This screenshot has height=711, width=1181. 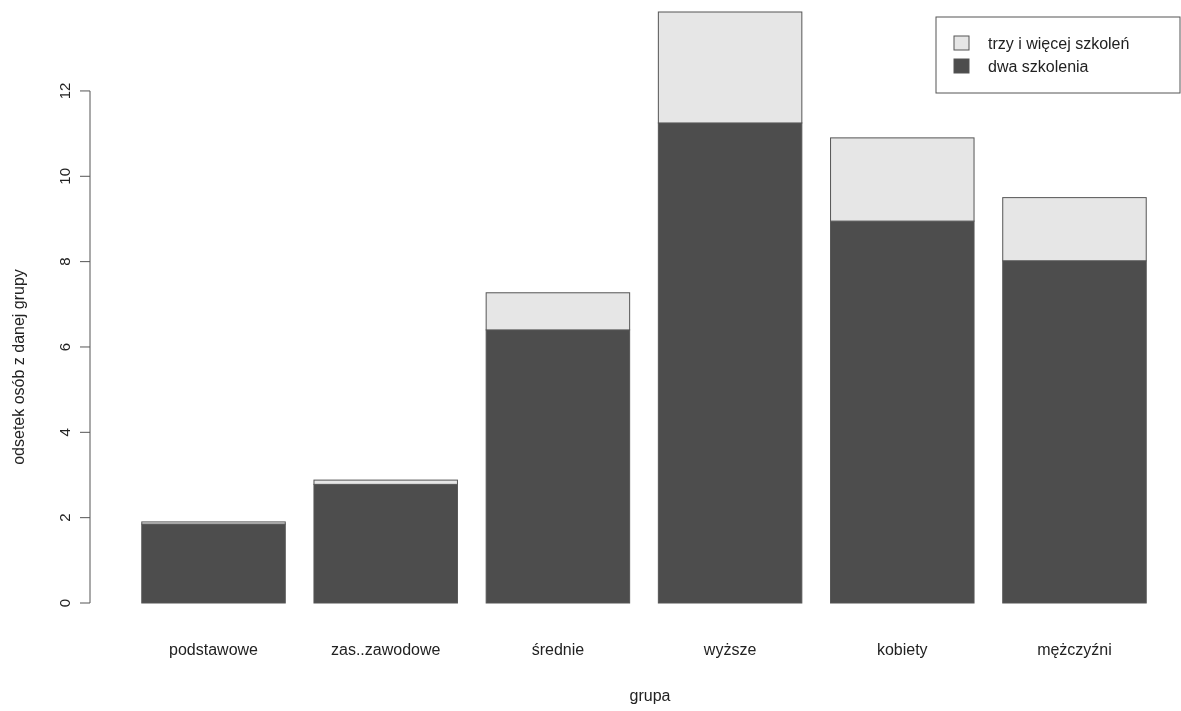 What do you see at coordinates (386, 649) in the screenshot?
I see `x-tick-label: zas..zawodowe` at bounding box center [386, 649].